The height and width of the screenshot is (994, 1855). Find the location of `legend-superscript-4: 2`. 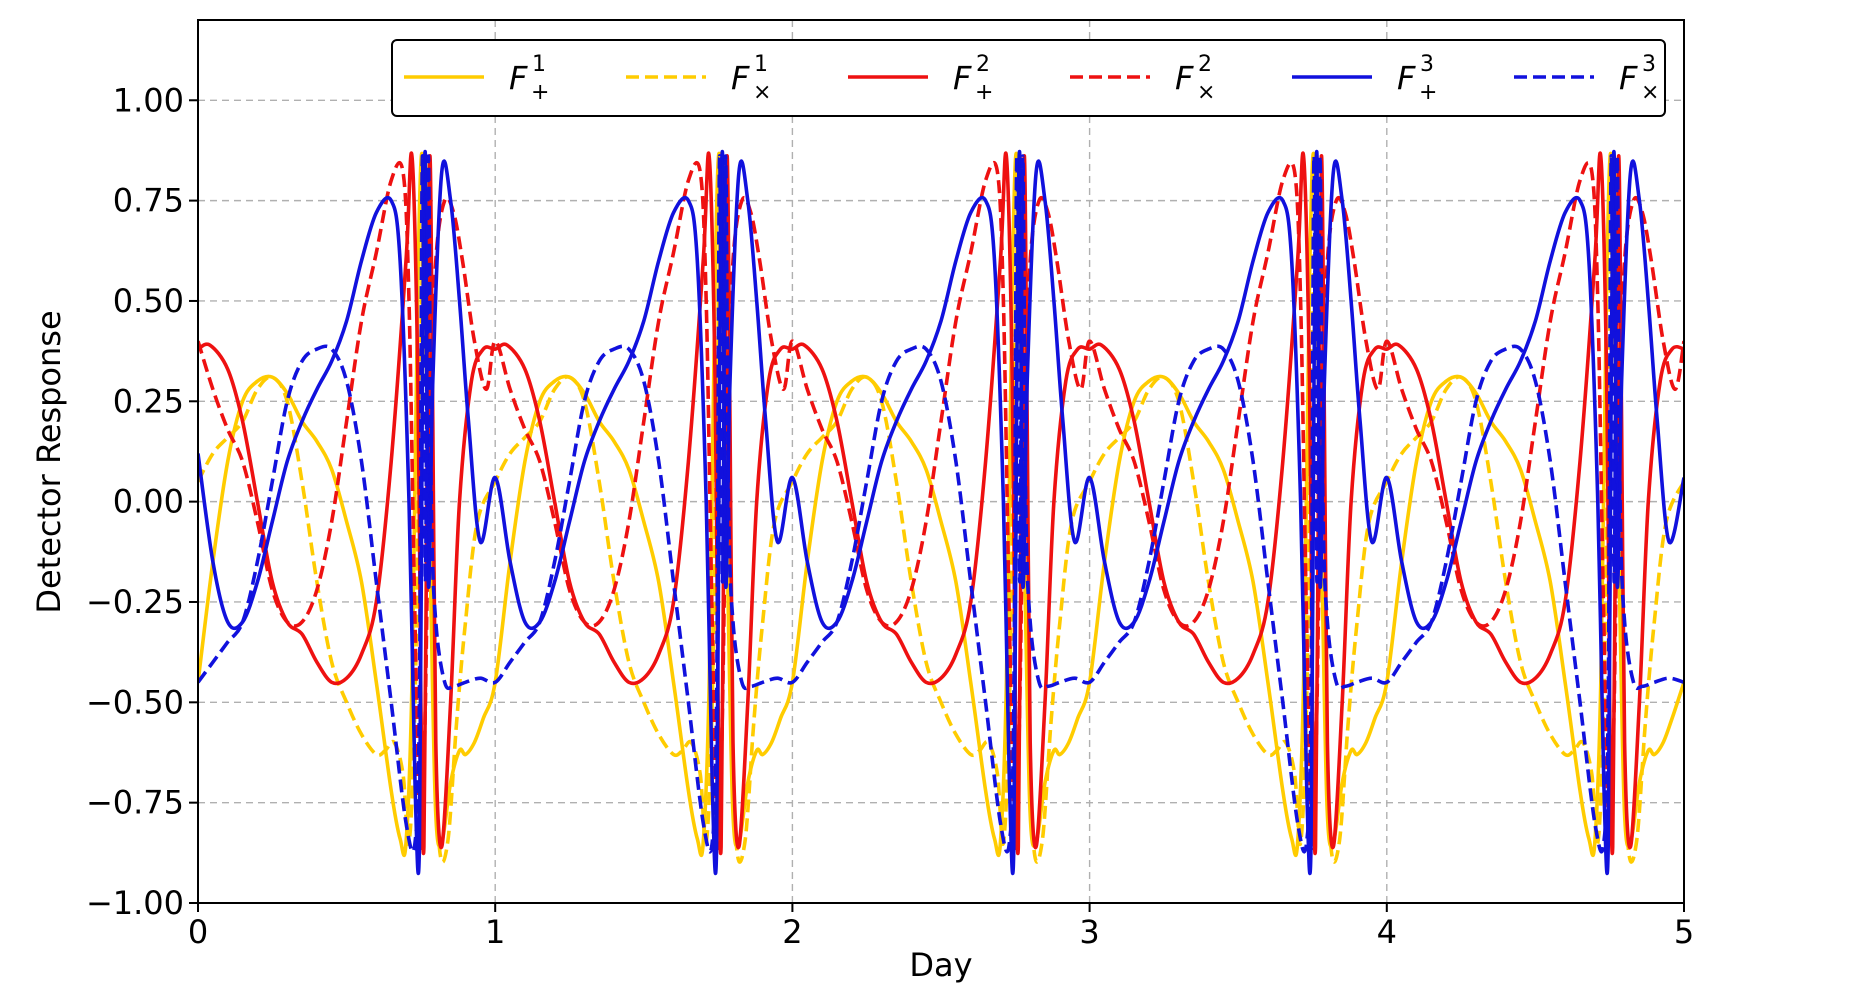

legend-superscript-4: 2 is located at coordinates (1205, 64).